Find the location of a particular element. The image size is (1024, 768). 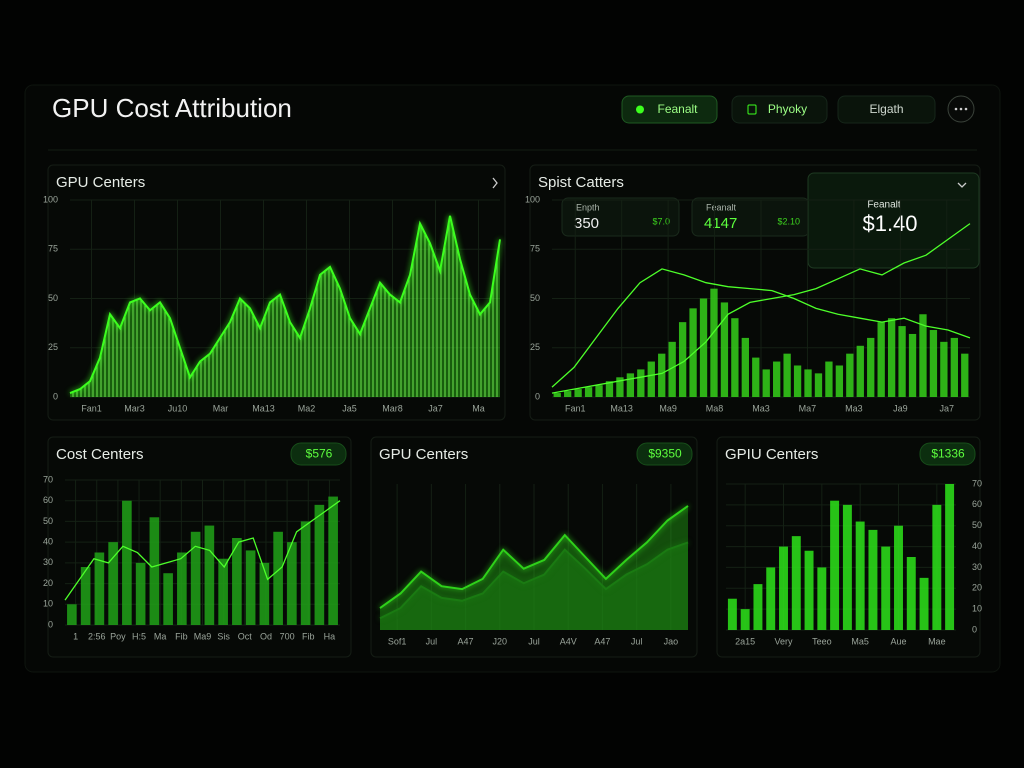

x-tick-label: H:5 is located at coordinates (139, 636).